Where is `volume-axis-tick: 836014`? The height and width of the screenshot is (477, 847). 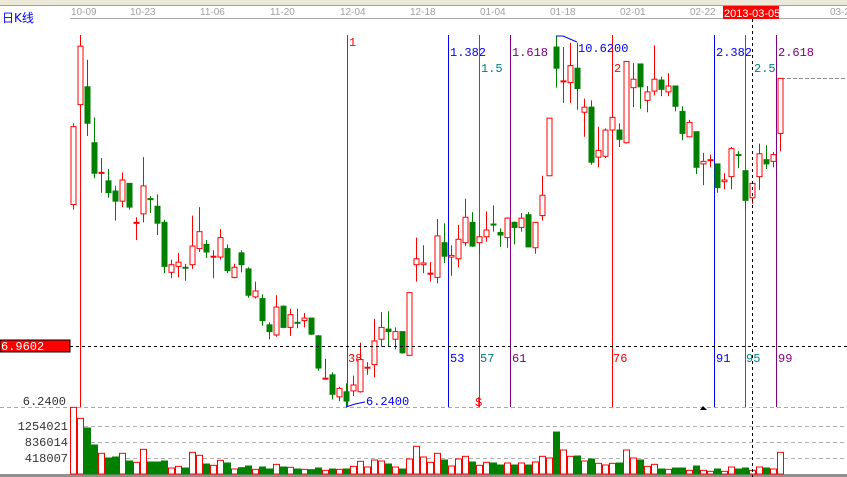
volume-axis-tick: 836014 is located at coordinates (46, 443).